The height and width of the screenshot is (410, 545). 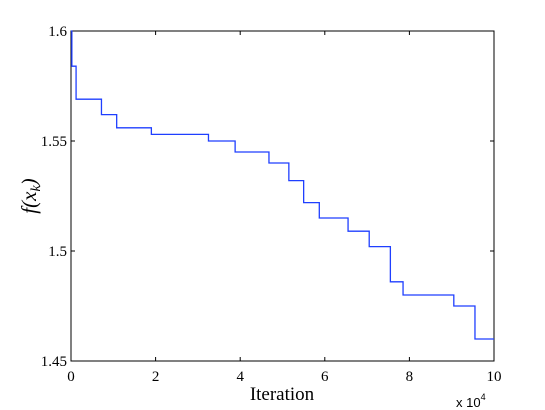 What do you see at coordinates (240, 377) in the screenshot?
I see `x-tick-label: 4` at bounding box center [240, 377].